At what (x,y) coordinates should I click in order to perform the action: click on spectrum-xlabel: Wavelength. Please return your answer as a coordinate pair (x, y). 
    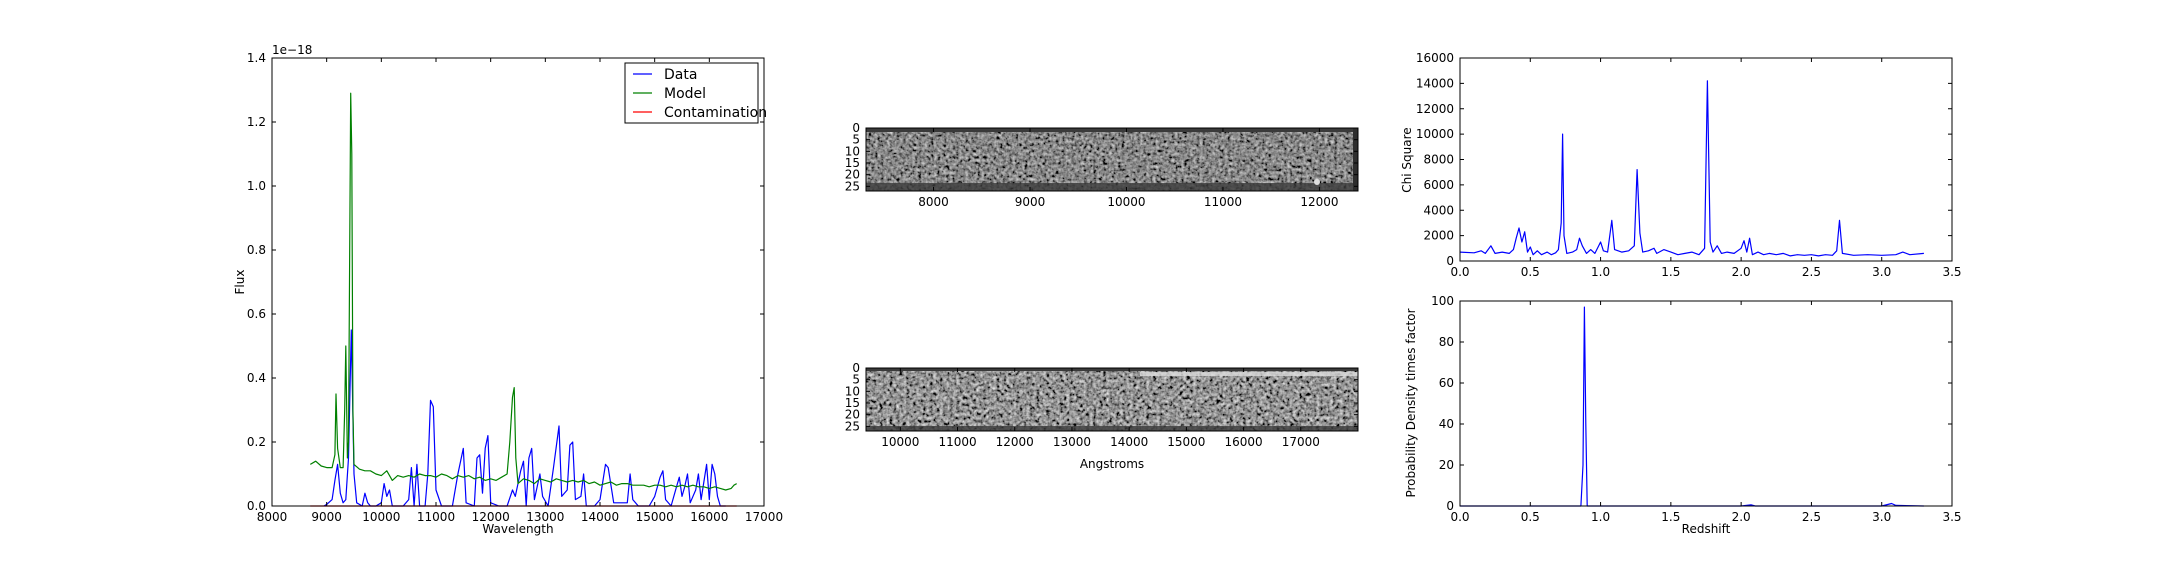
    Looking at the image, I should click on (517, 529).